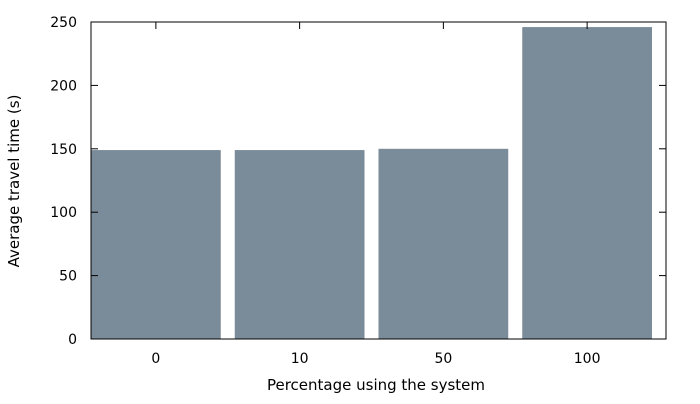 This screenshot has height=404, width=700. Describe the element at coordinates (14, 181) in the screenshot. I see `y-axis-title: Average travel time (s)` at that location.